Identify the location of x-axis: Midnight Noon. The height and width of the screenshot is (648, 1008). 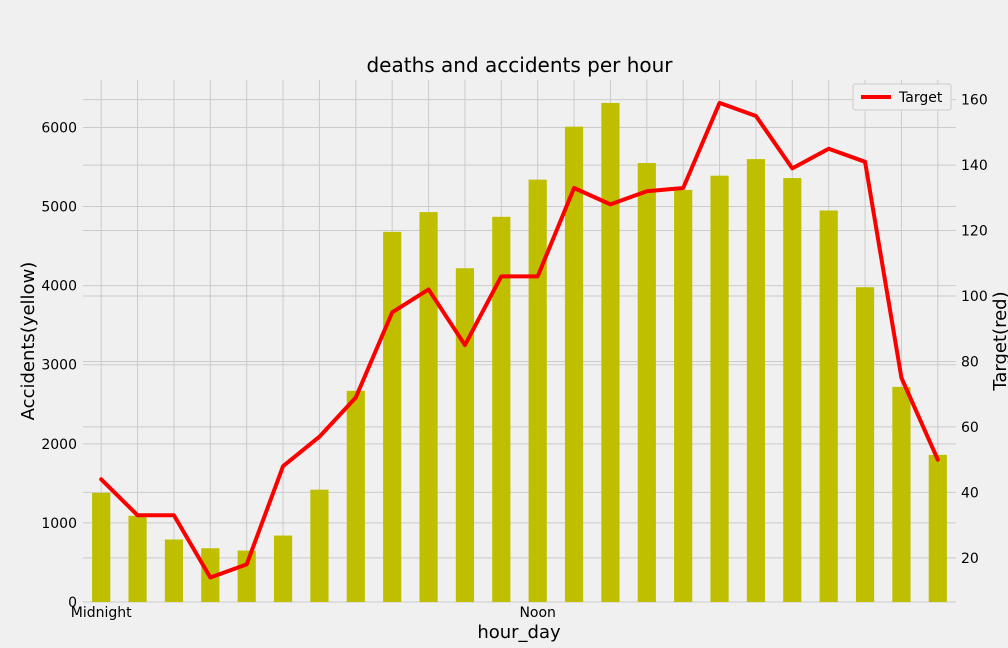
(313, 613).